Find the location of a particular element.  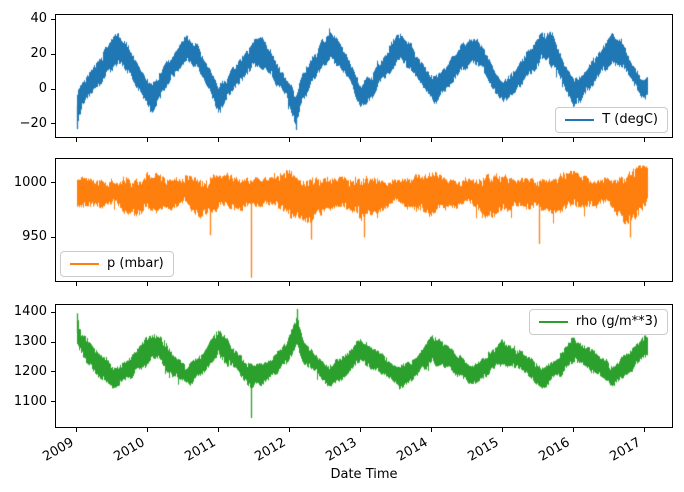

y-tick-label: 1400 is located at coordinates (30, 312).